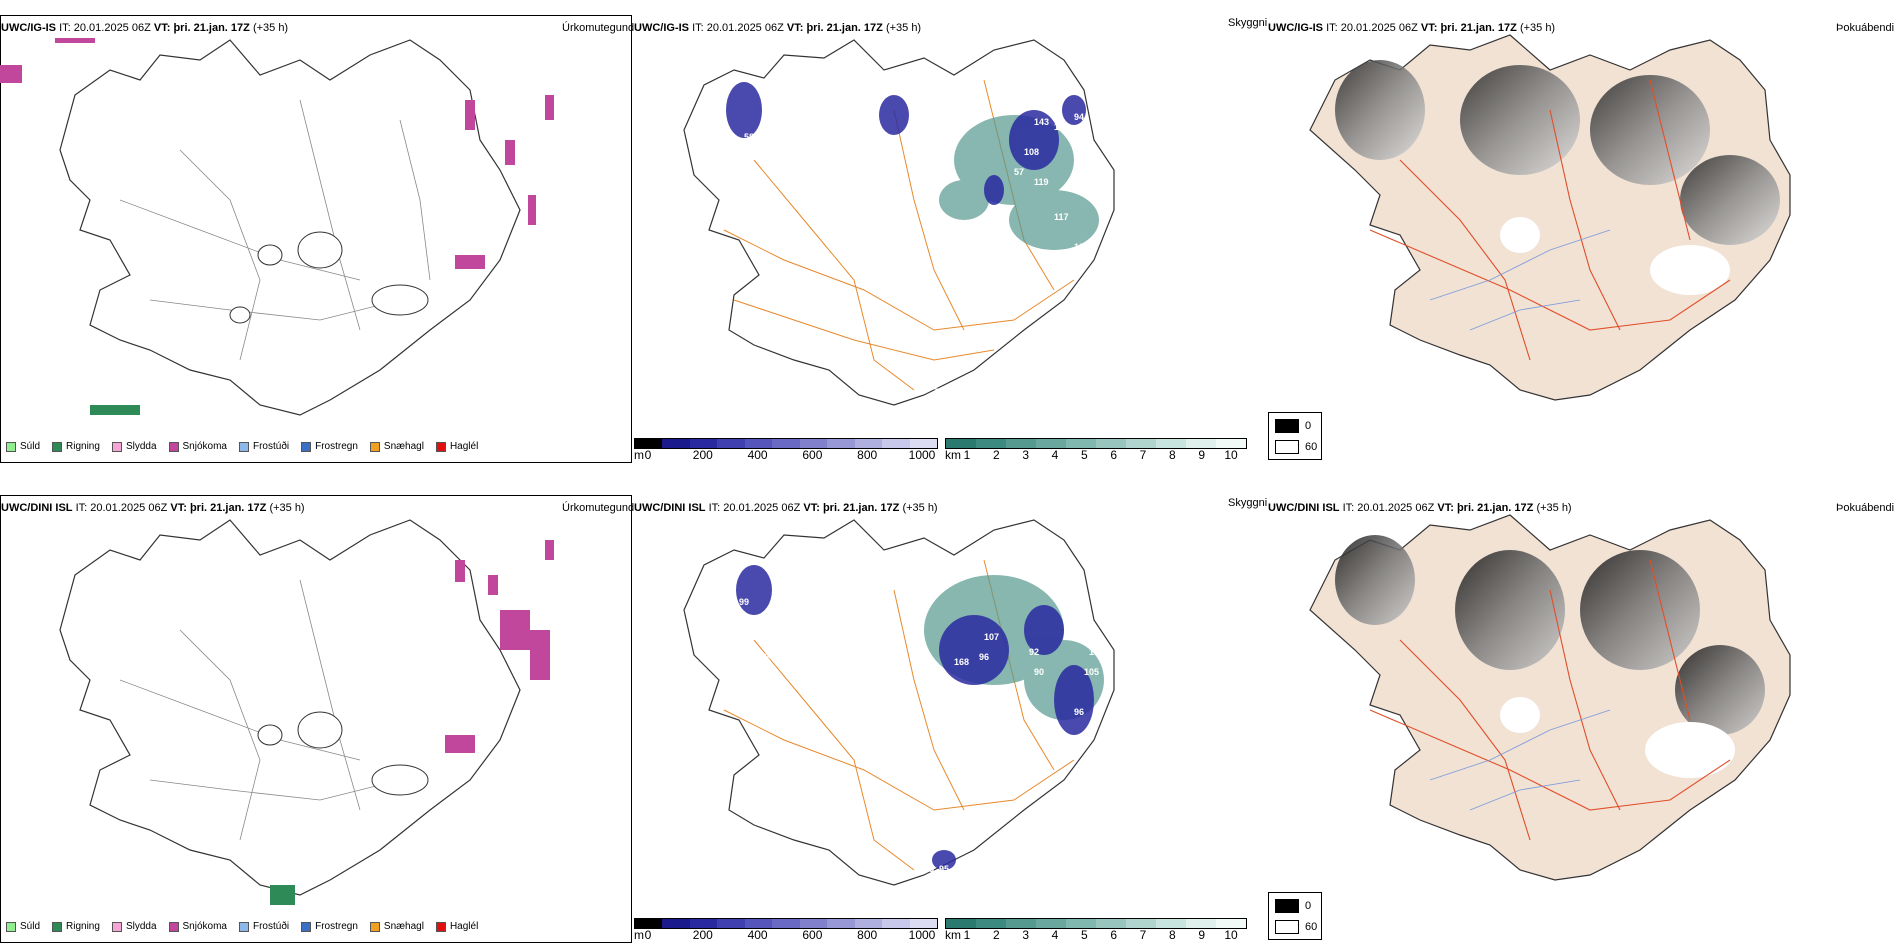 Image resolution: width=1900 pixels, height=950 pixels. I want to click on visibility-value-label: 90, so click(1039, 672).